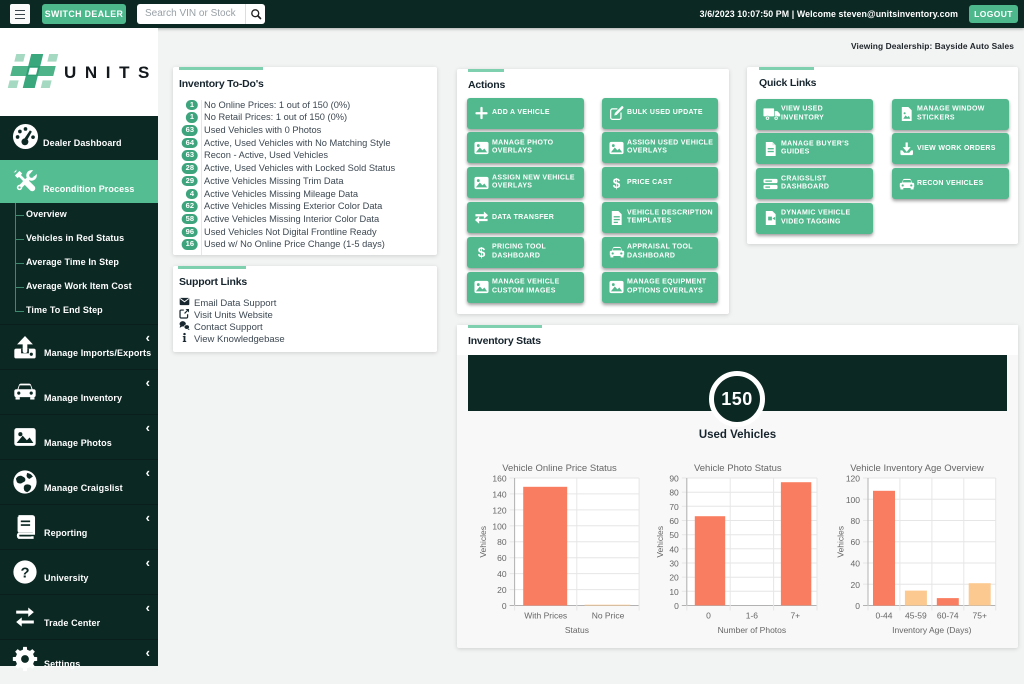  I want to click on svg-text: Status, so click(577, 630).